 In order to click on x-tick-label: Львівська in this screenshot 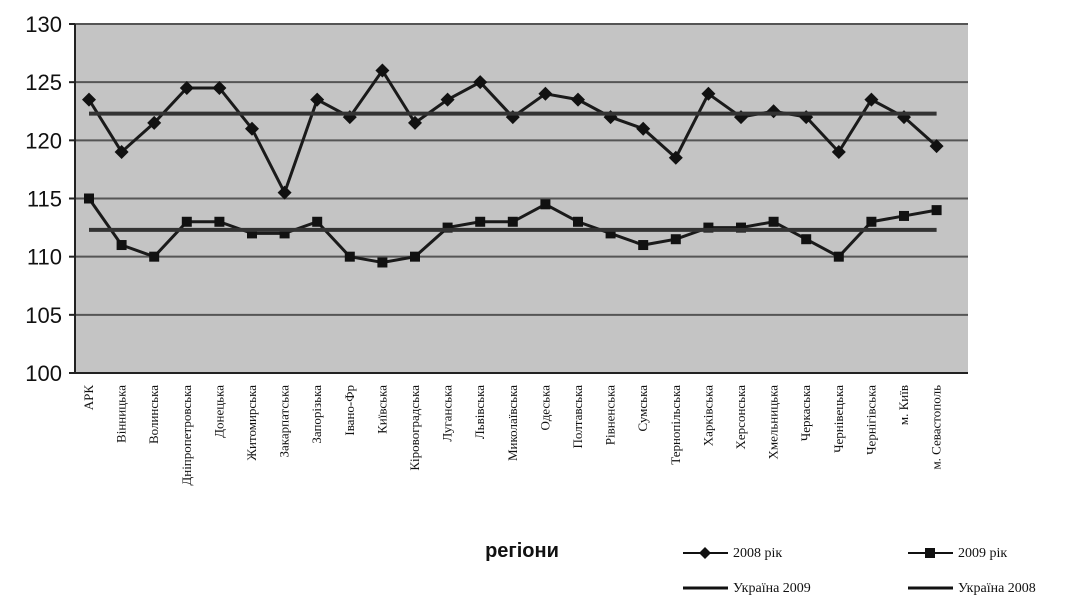, I will do `click(479, 412)`.